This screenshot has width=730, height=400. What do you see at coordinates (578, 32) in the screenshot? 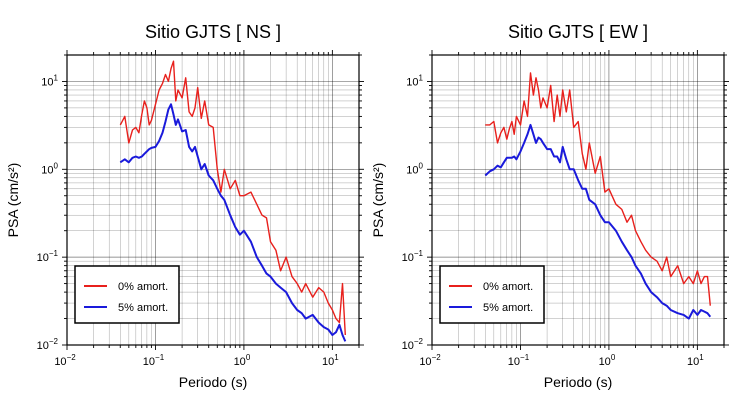
I see `chart-title: Sitio GJTS [ EW ]` at bounding box center [578, 32].